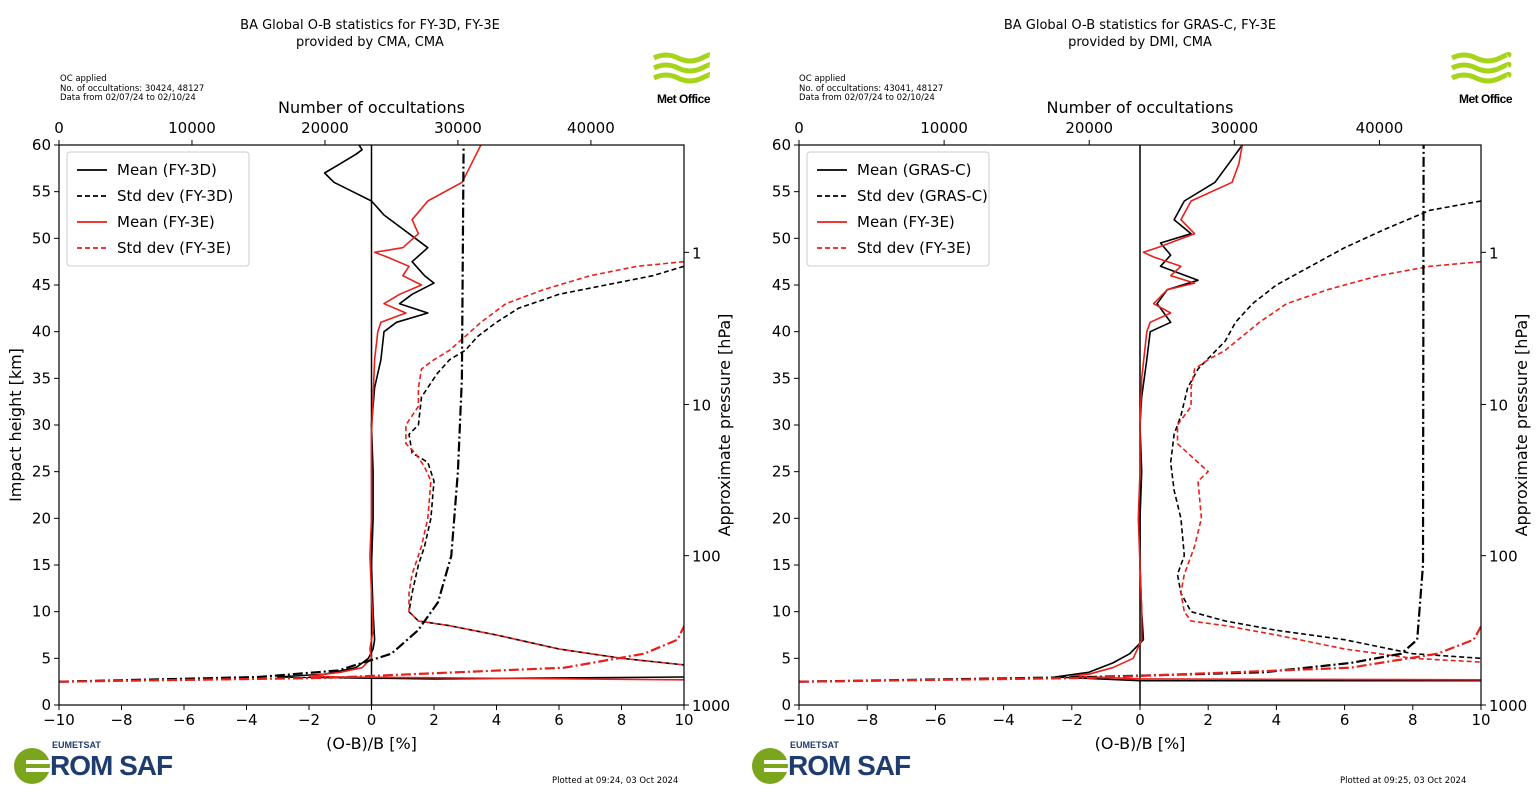 The image size is (1539, 801). Describe the element at coordinates (372, 720) in the screenshot. I see `x-tick-label: 0` at that location.